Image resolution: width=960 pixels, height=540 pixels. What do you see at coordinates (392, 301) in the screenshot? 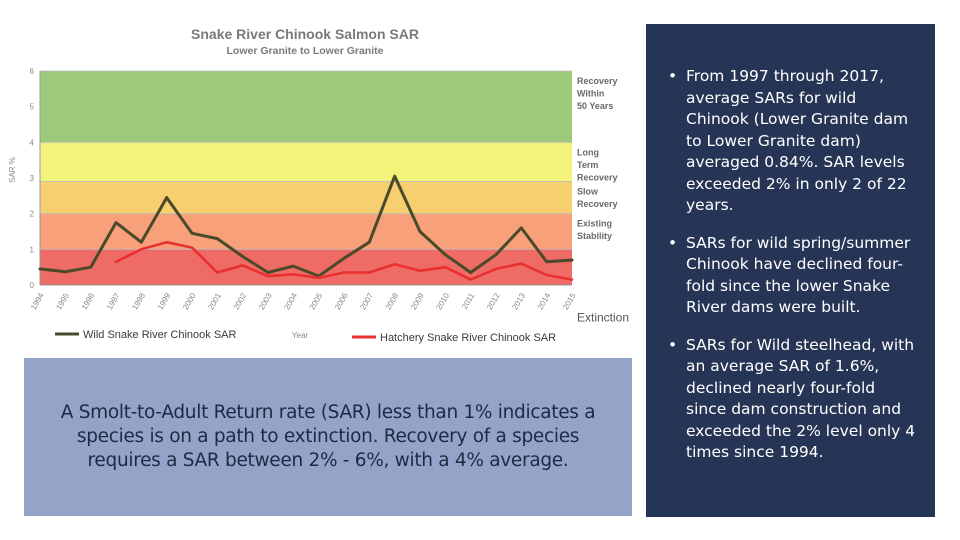
I see `x-tick-label: 2008` at bounding box center [392, 301].